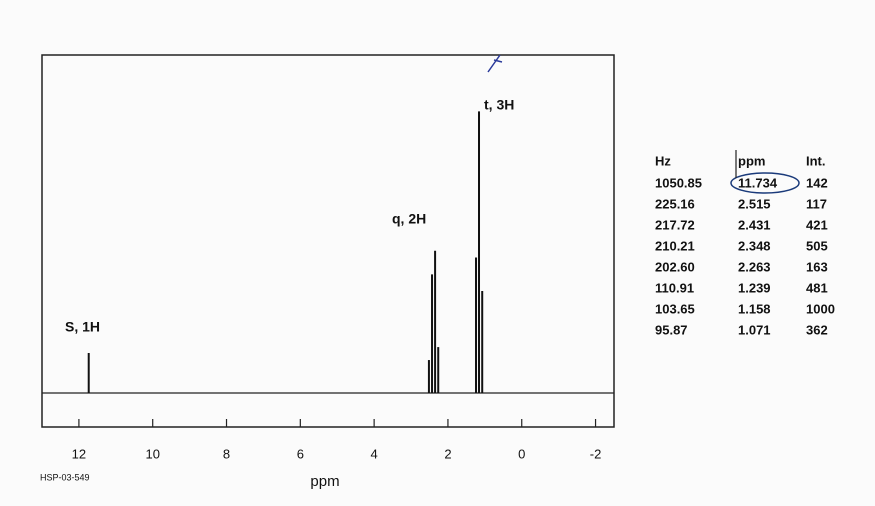 The image size is (875, 506). What do you see at coordinates (300, 453) in the screenshot?
I see `x-tick-label: 6` at bounding box center [300, 453].